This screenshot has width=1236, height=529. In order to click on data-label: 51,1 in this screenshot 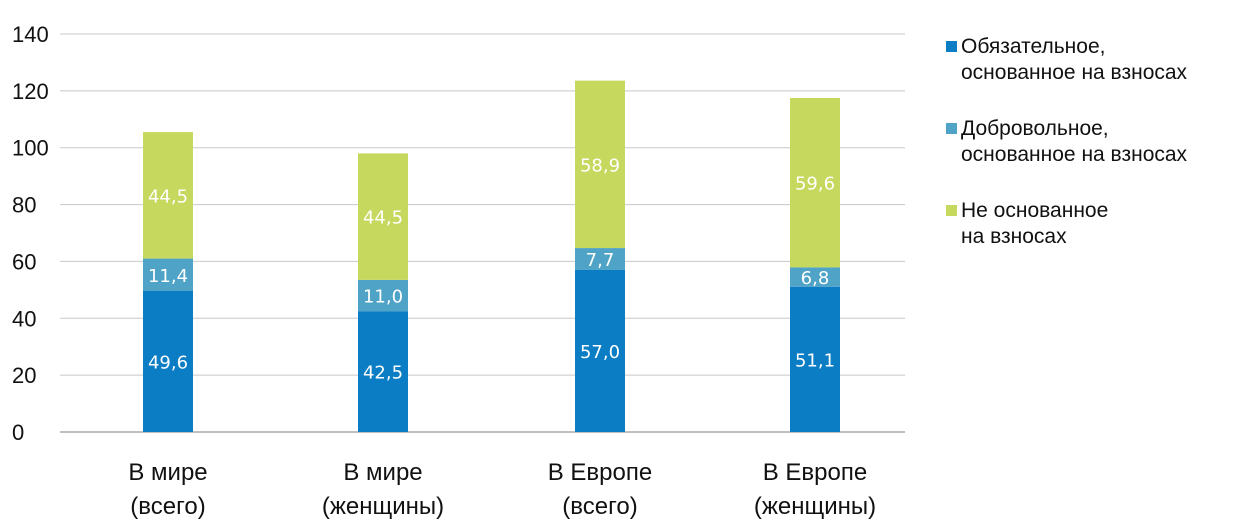, I will do `click(815, 360)`.